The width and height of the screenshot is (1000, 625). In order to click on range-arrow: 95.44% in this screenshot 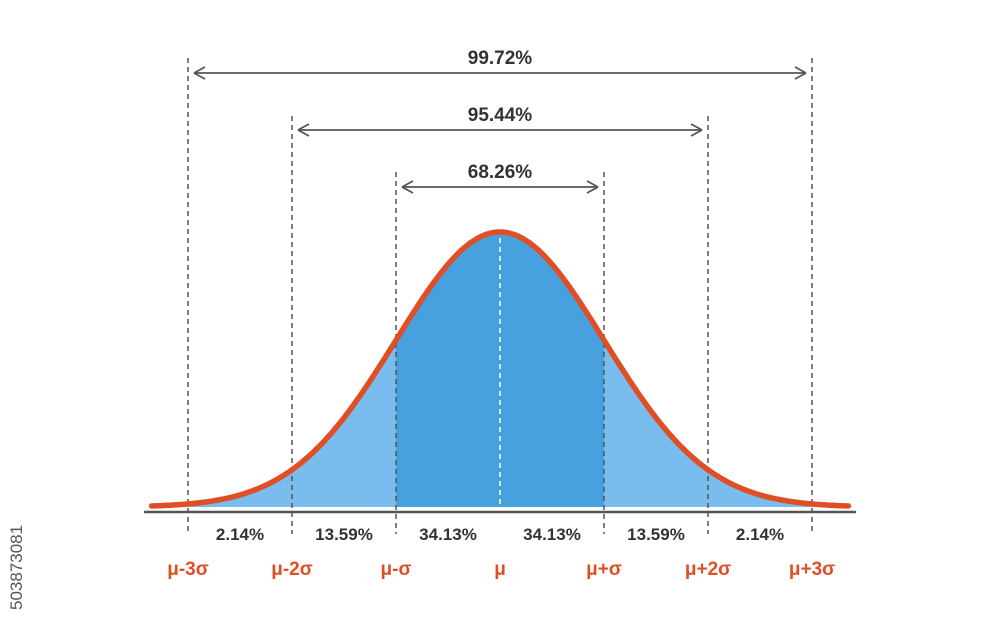, I will do `click(500, 121)`.